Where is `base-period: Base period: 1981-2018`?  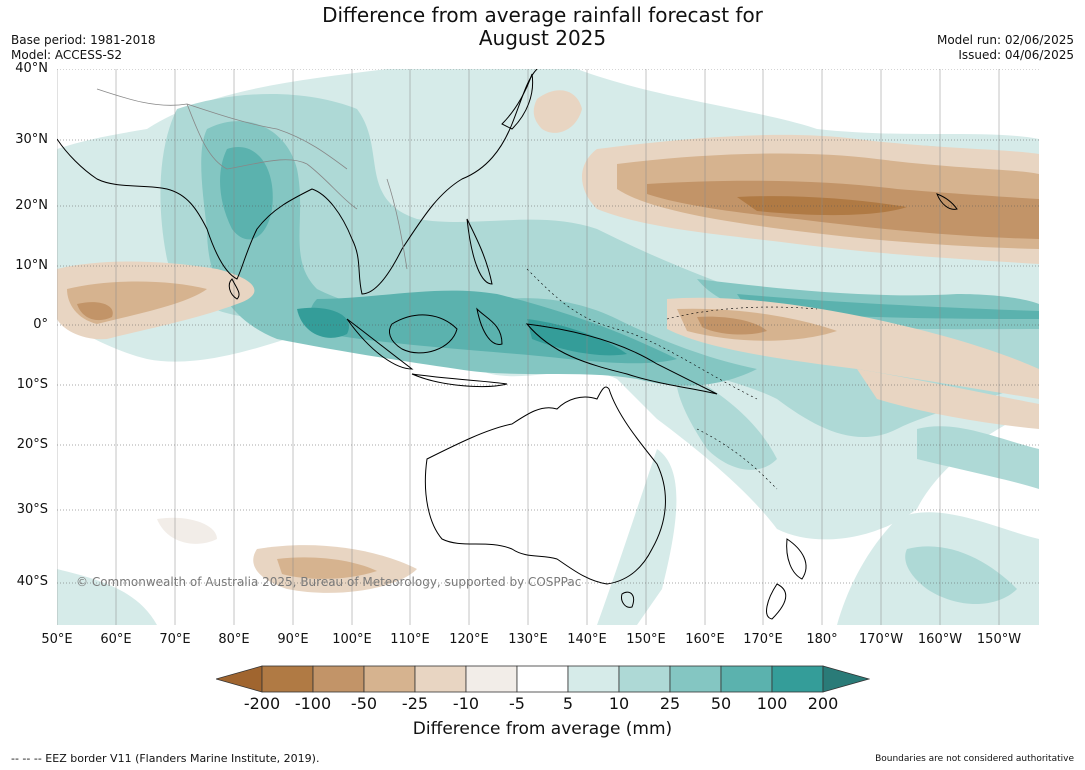
base-period: Base period: 1981-2018 is located at coordinates (83, 40).